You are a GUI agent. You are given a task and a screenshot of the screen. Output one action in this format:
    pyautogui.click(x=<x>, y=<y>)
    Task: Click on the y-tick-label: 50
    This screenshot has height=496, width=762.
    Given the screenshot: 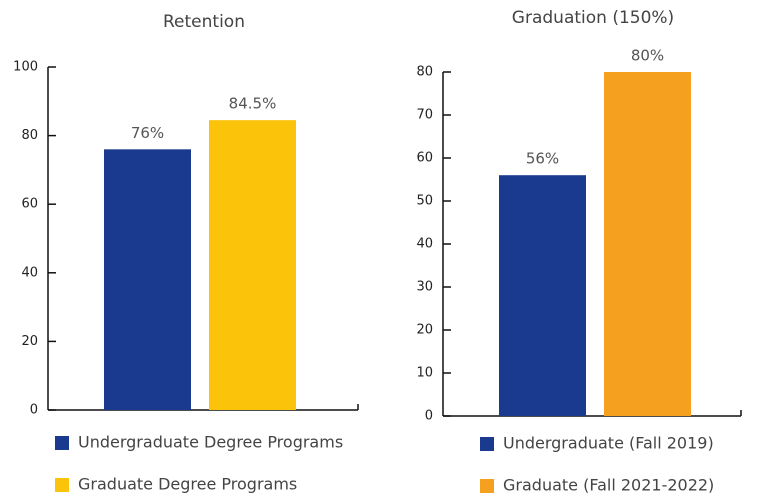 What is the action you would take?
    pyautogui.click(x=424, y=201)
    